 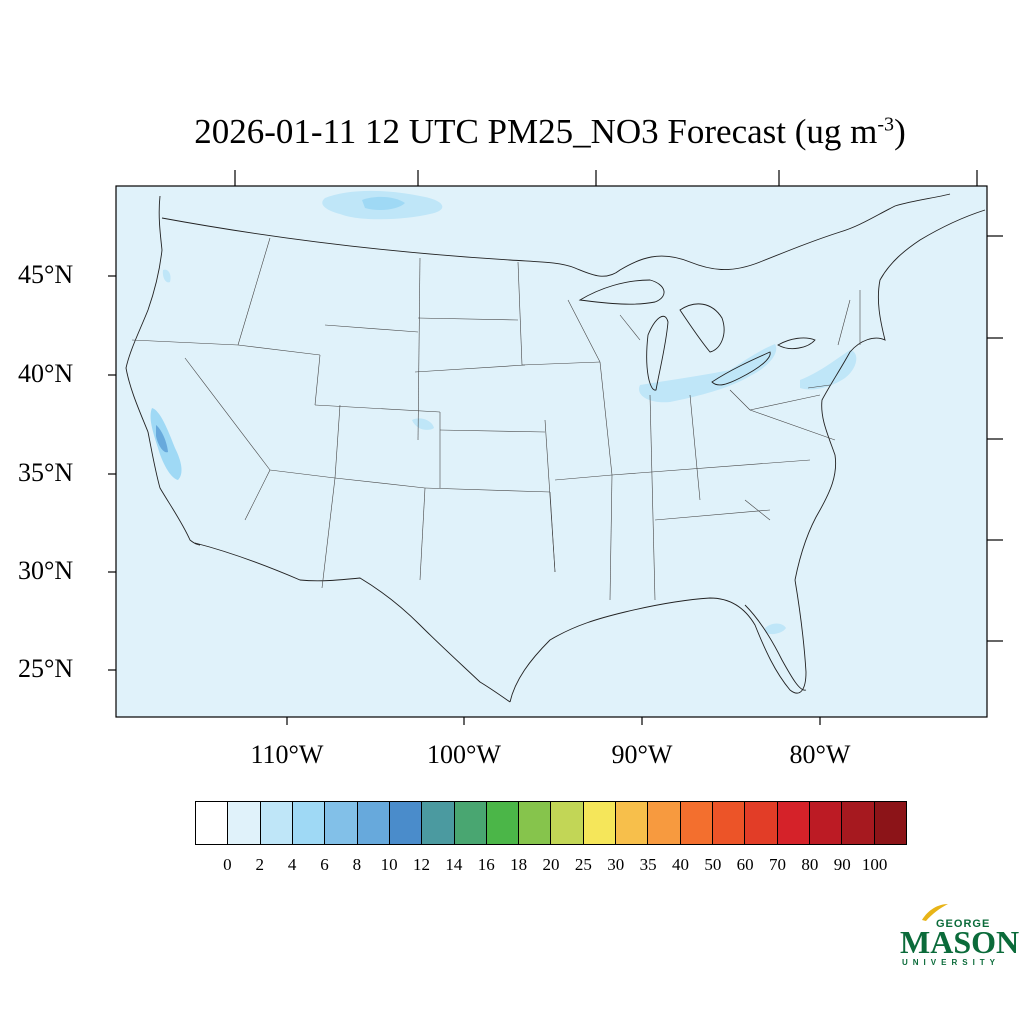 I want to click on title-suffix: ), so click(x=900, y=131).